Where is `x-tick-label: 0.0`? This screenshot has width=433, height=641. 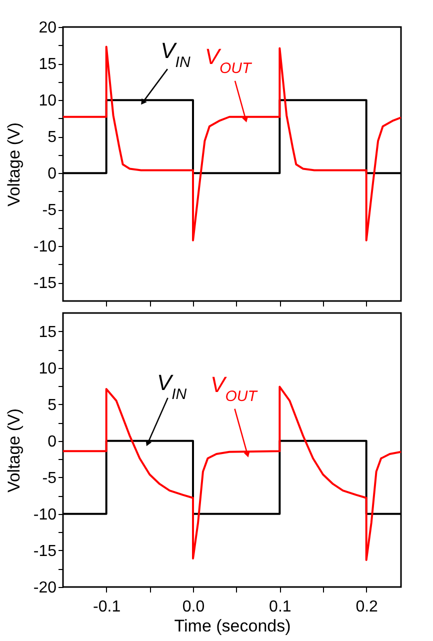 x-tick-label: 0.0 is located at coordinates (193, 607).